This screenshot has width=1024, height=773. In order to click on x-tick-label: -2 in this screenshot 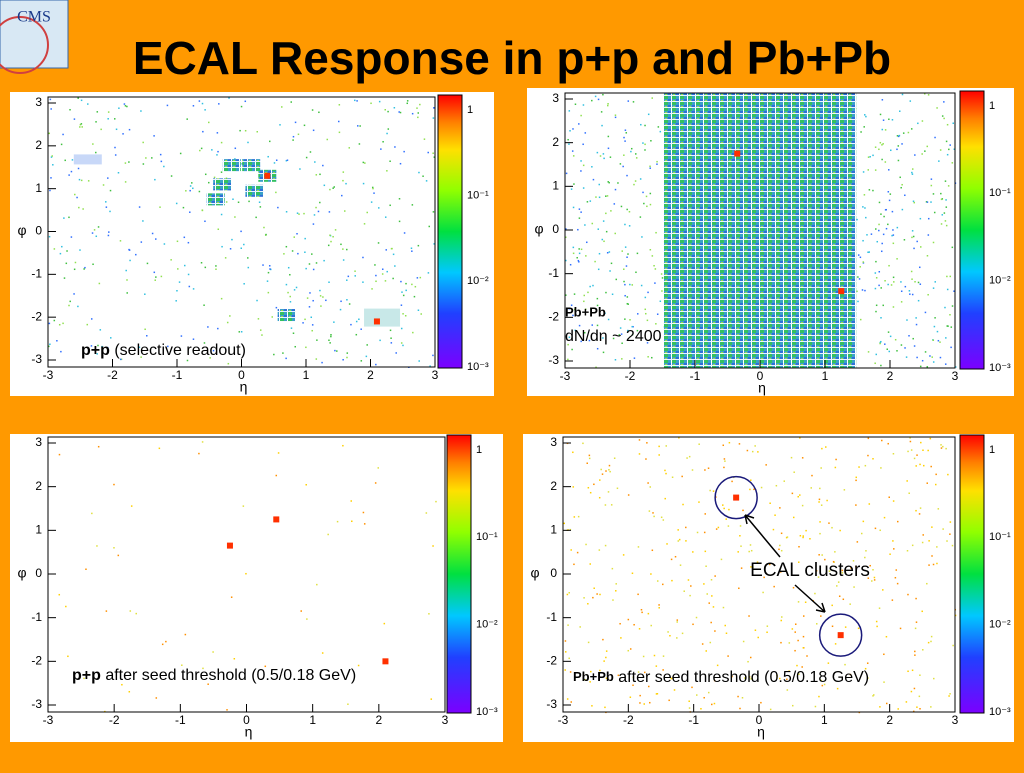, I will do `click(114, 720)`.